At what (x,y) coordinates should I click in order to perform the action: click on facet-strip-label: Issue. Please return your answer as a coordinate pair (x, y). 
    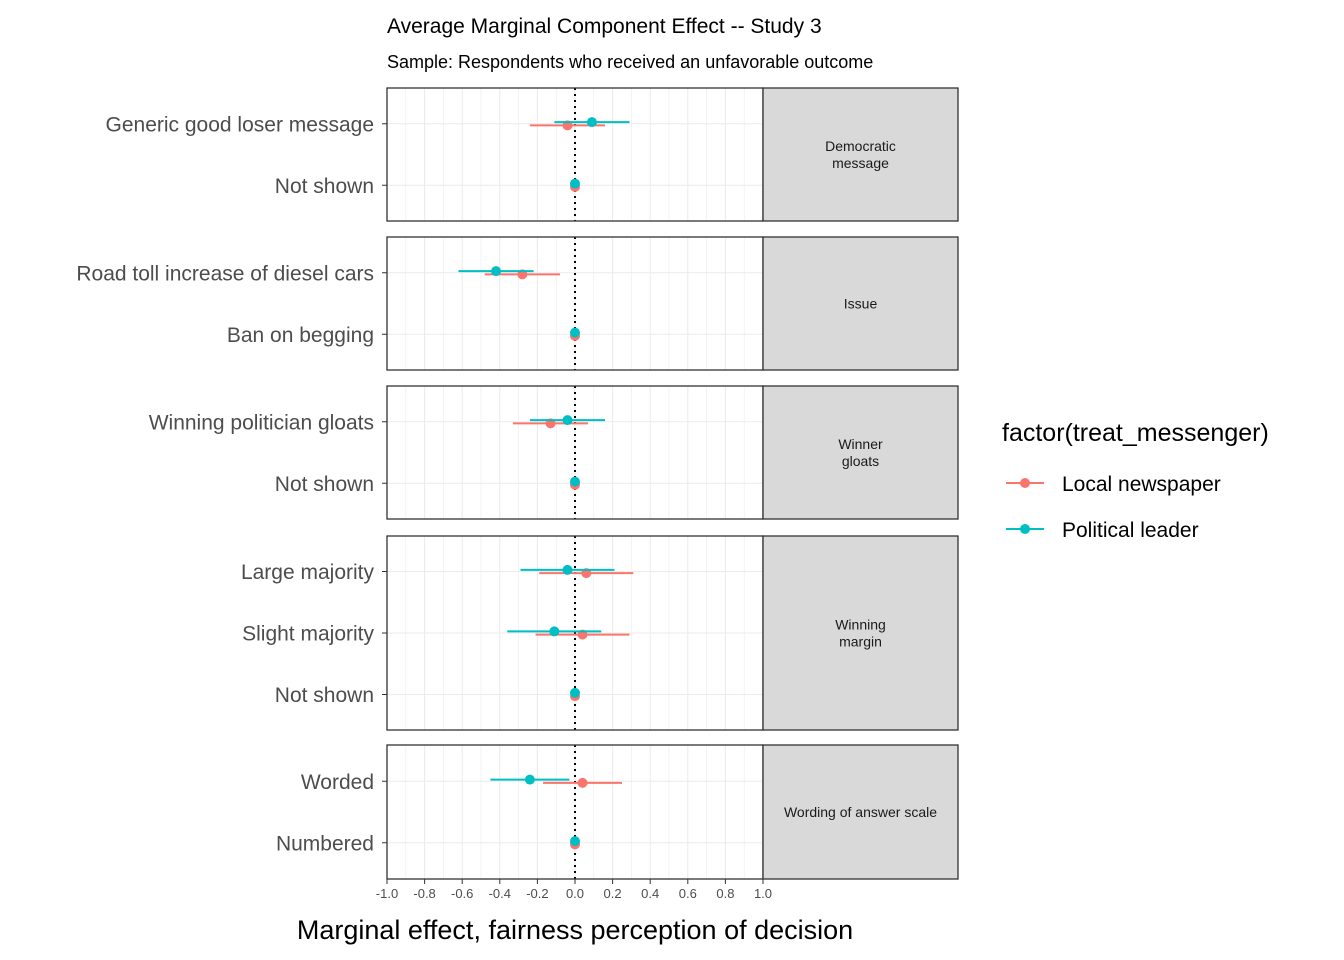
    Looking at the image, I should click on (861, 304).